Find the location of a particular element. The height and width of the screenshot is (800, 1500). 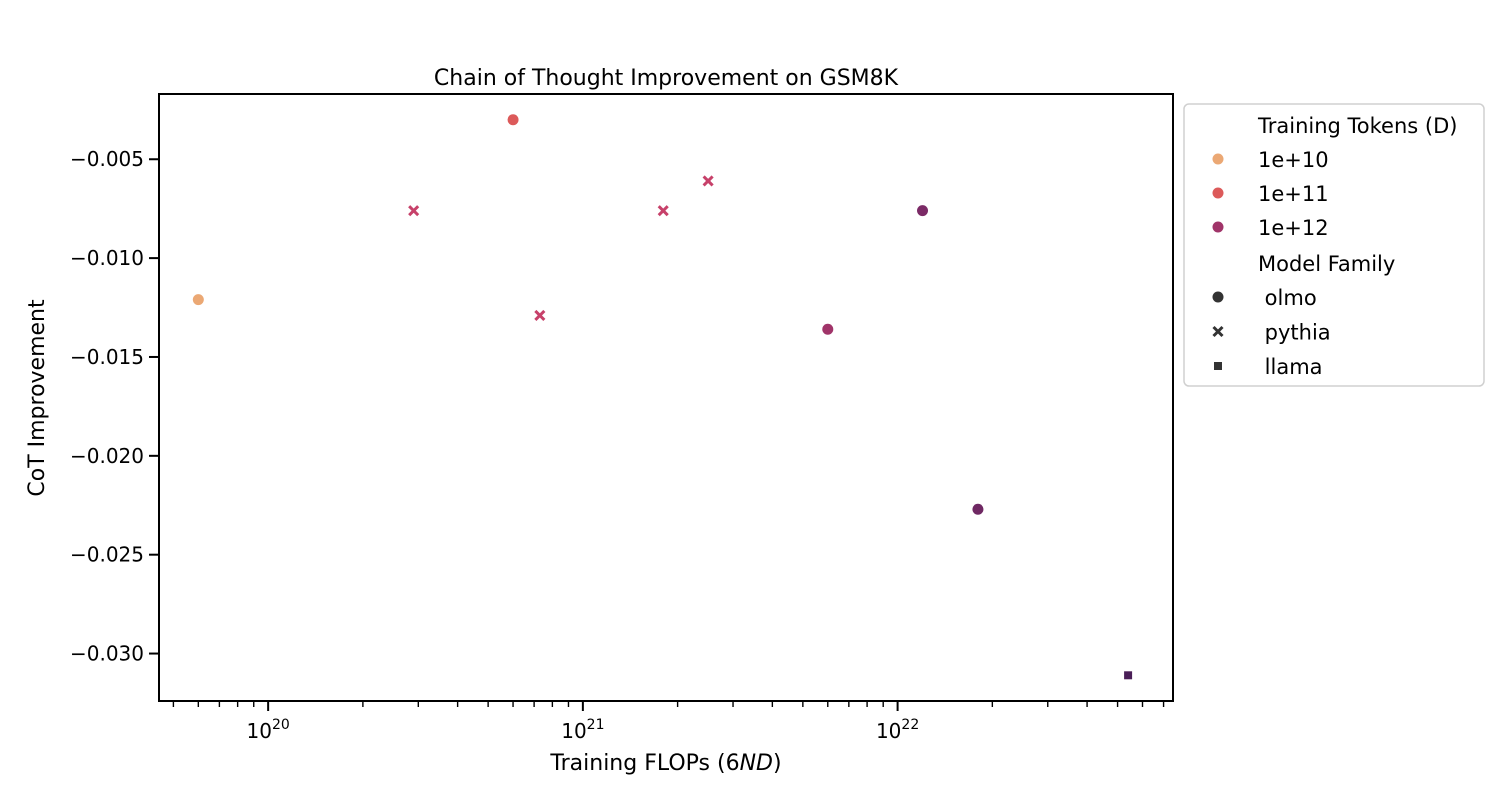

x-tick-label: 1020 is located at coordinates (268, 730).